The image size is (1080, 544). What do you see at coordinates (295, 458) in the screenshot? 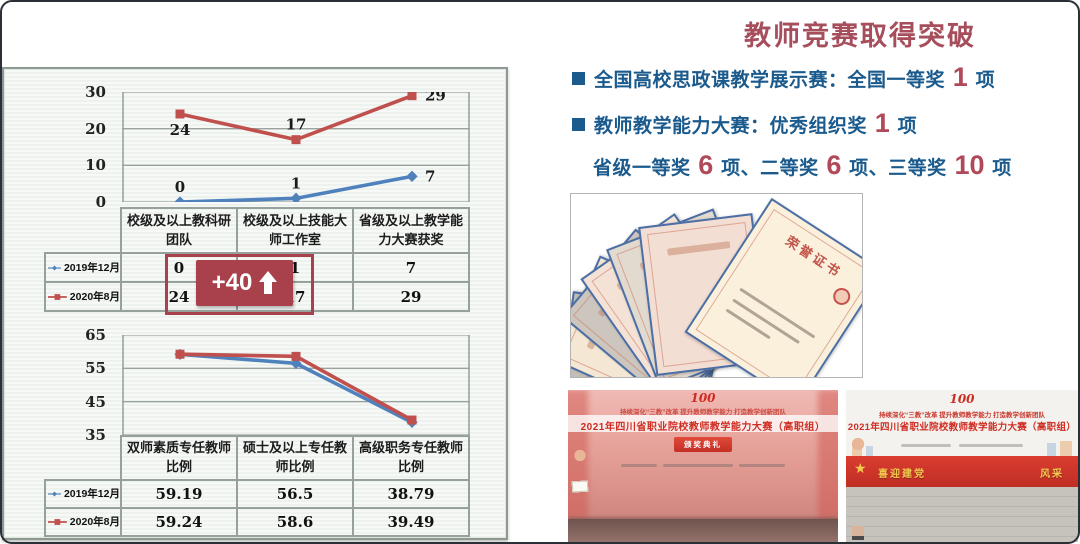
I see `table-header-cell: 硕士及以上专任教师比例` at bounding box center [295, 458].